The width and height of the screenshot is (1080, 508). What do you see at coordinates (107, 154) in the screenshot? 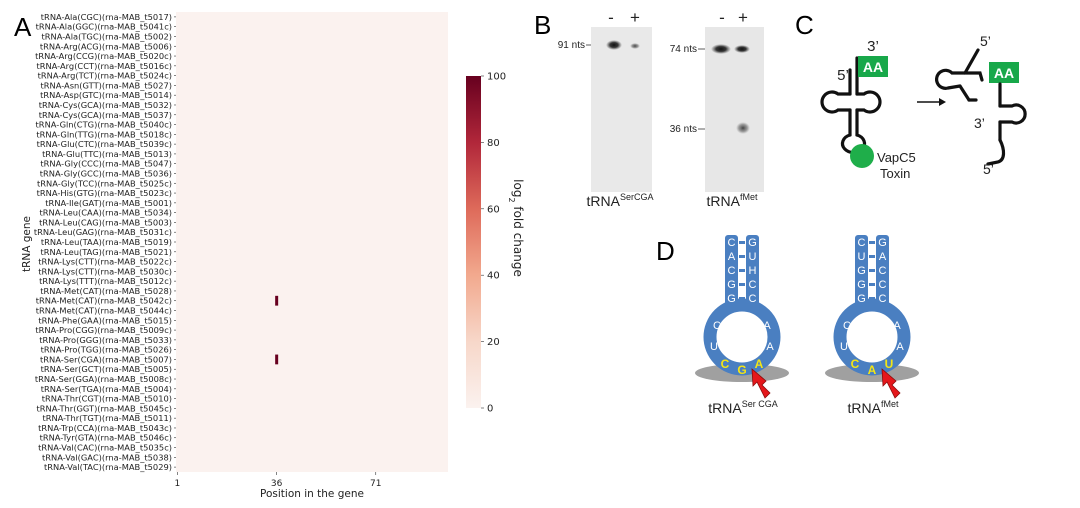
I see `gene-label: tRNA-Glu(TTC)(rna-MAB_t5013)` at bounding box center [107, 154].